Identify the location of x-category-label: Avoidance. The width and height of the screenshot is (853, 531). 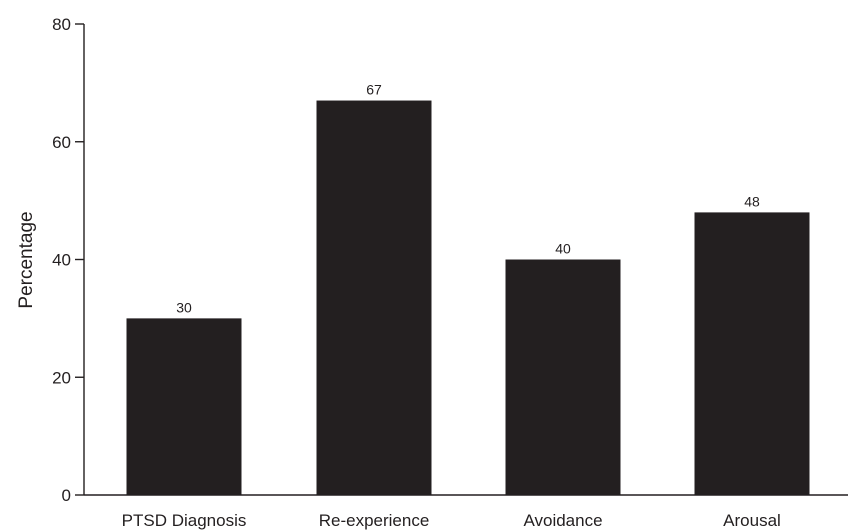
(562, 520).